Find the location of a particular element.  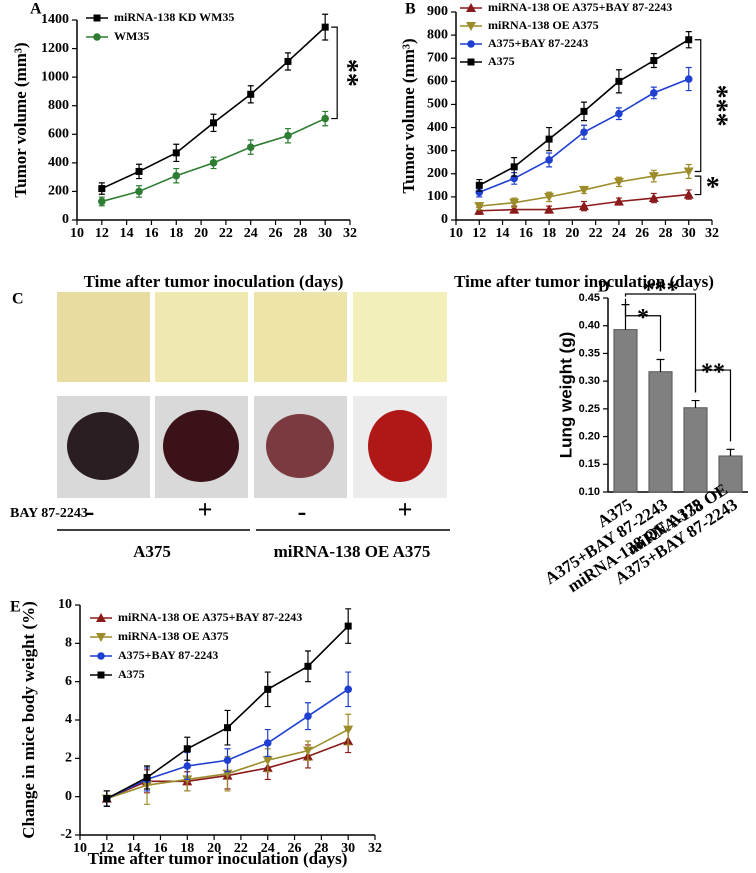

sign: + is located at coordinates (205, 509).